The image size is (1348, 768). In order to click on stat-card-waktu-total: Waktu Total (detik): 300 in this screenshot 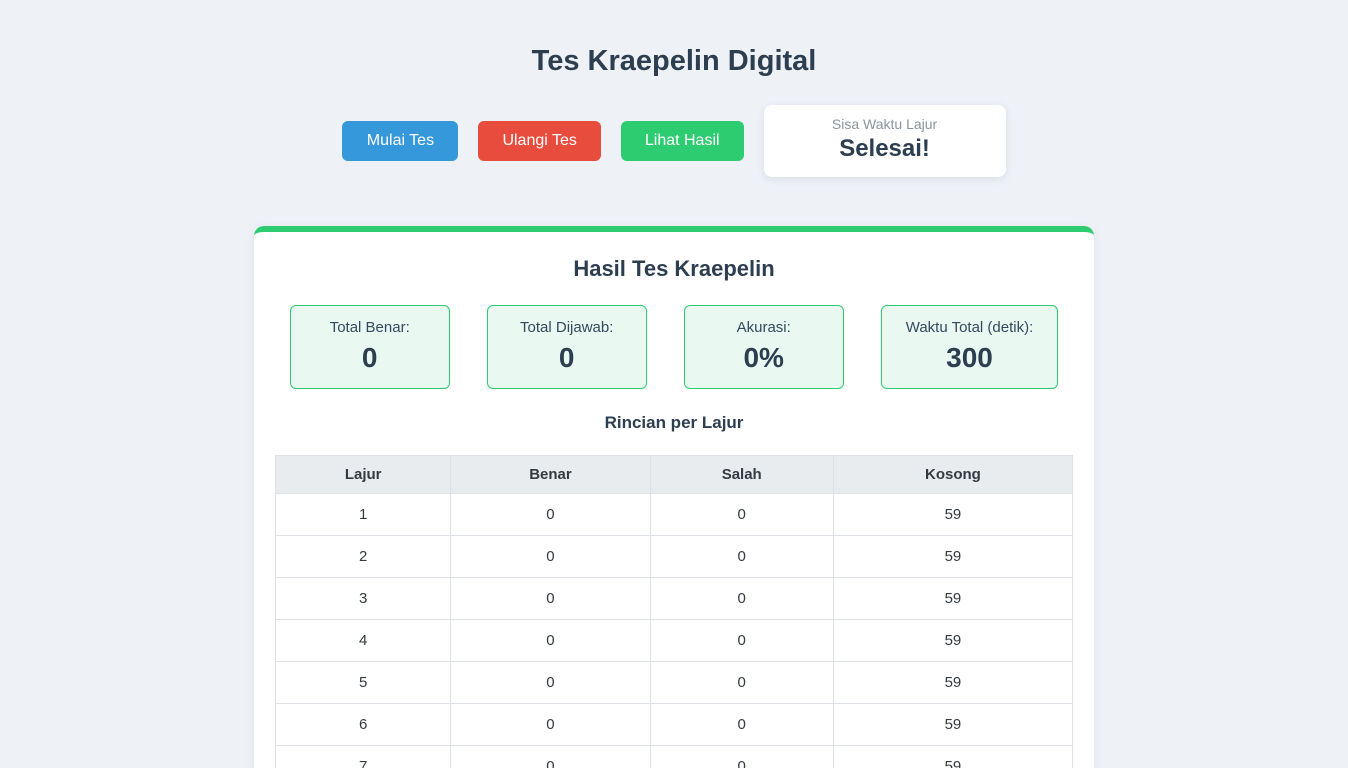, I will do `click(969, 347)`.